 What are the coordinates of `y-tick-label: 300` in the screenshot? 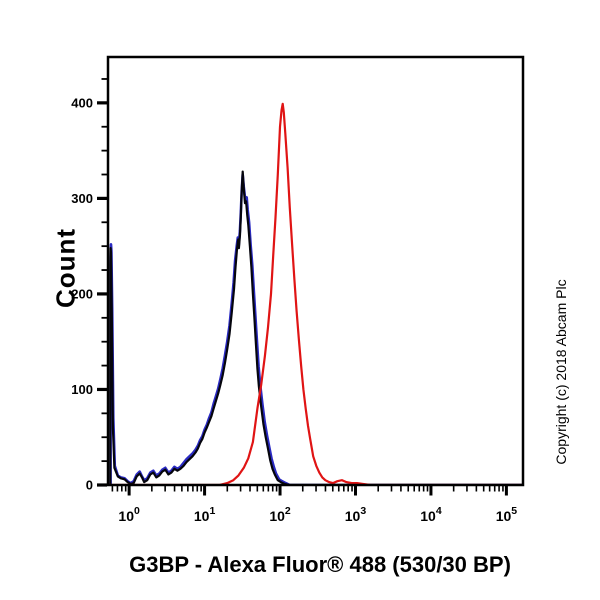 It's located at (82, 198).